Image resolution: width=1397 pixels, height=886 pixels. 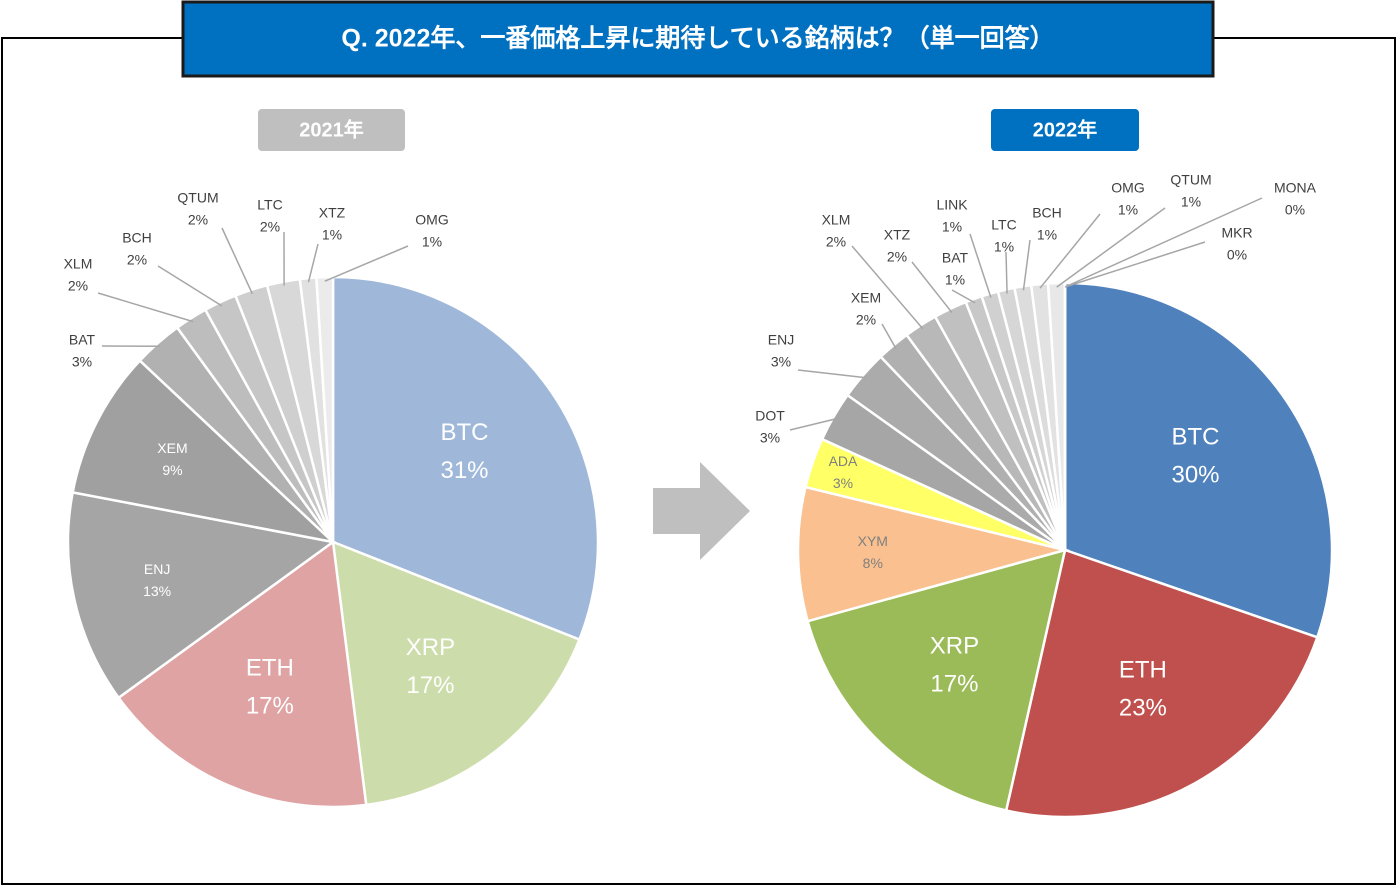 What do you see at coordinates (1295, 188) in the screenshot?
I see `slice-label: MONA` at bounding box center [1295, 188].